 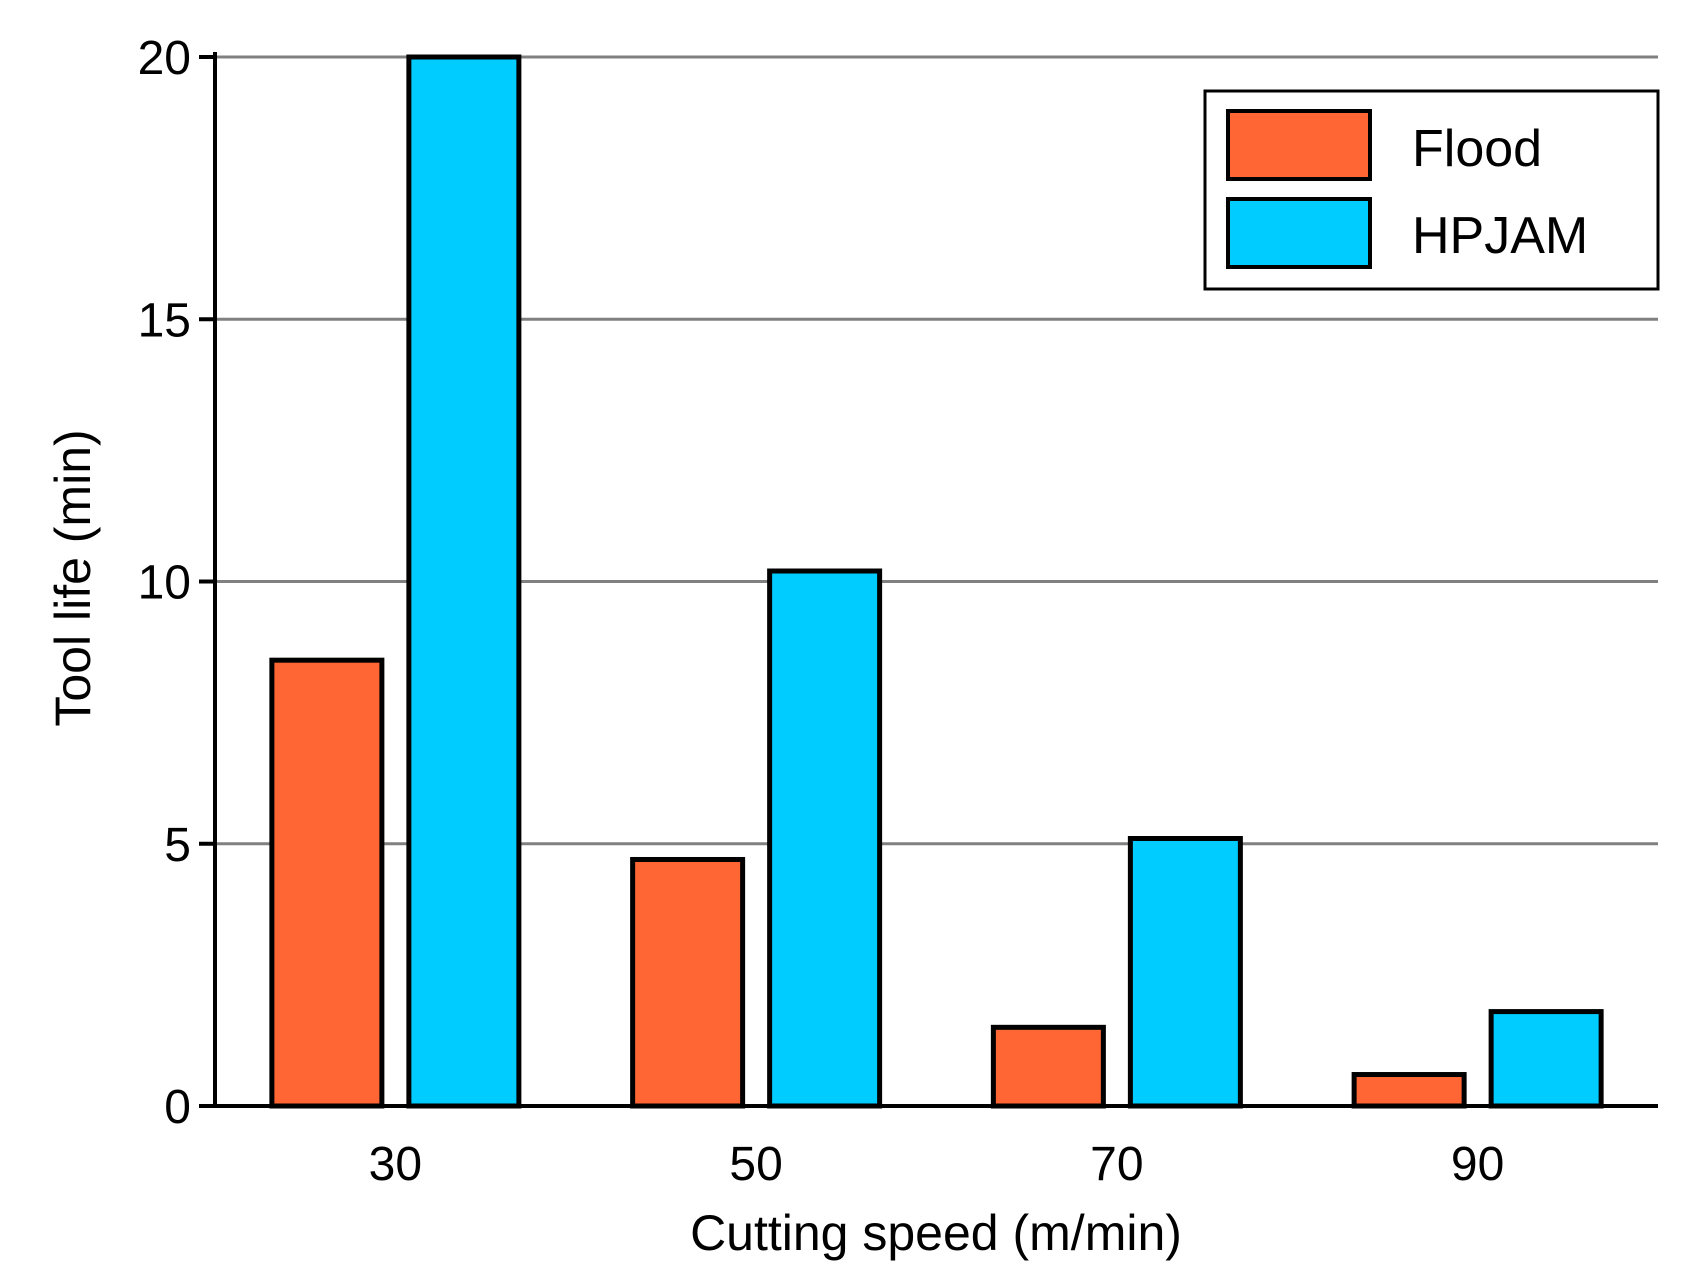 What do you see at coordinates (177, 845) in the screenshot?
I see `y-tick-label: 5` at bounding box center [177, 845].